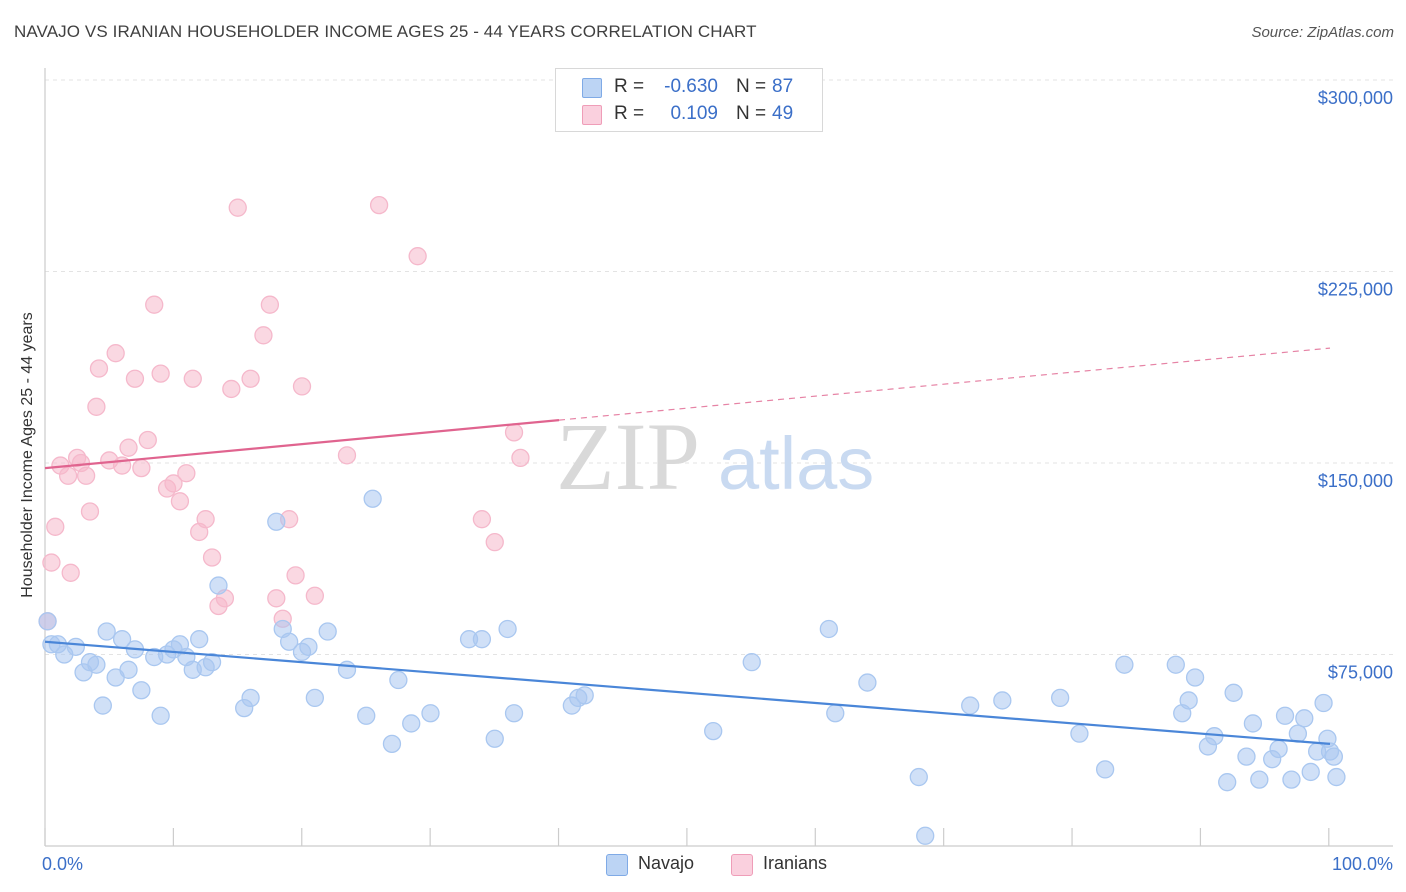  Describe the element at coordinates (715, 456) in the screenshot. I see `watermark: ZIP atlas` at that location.